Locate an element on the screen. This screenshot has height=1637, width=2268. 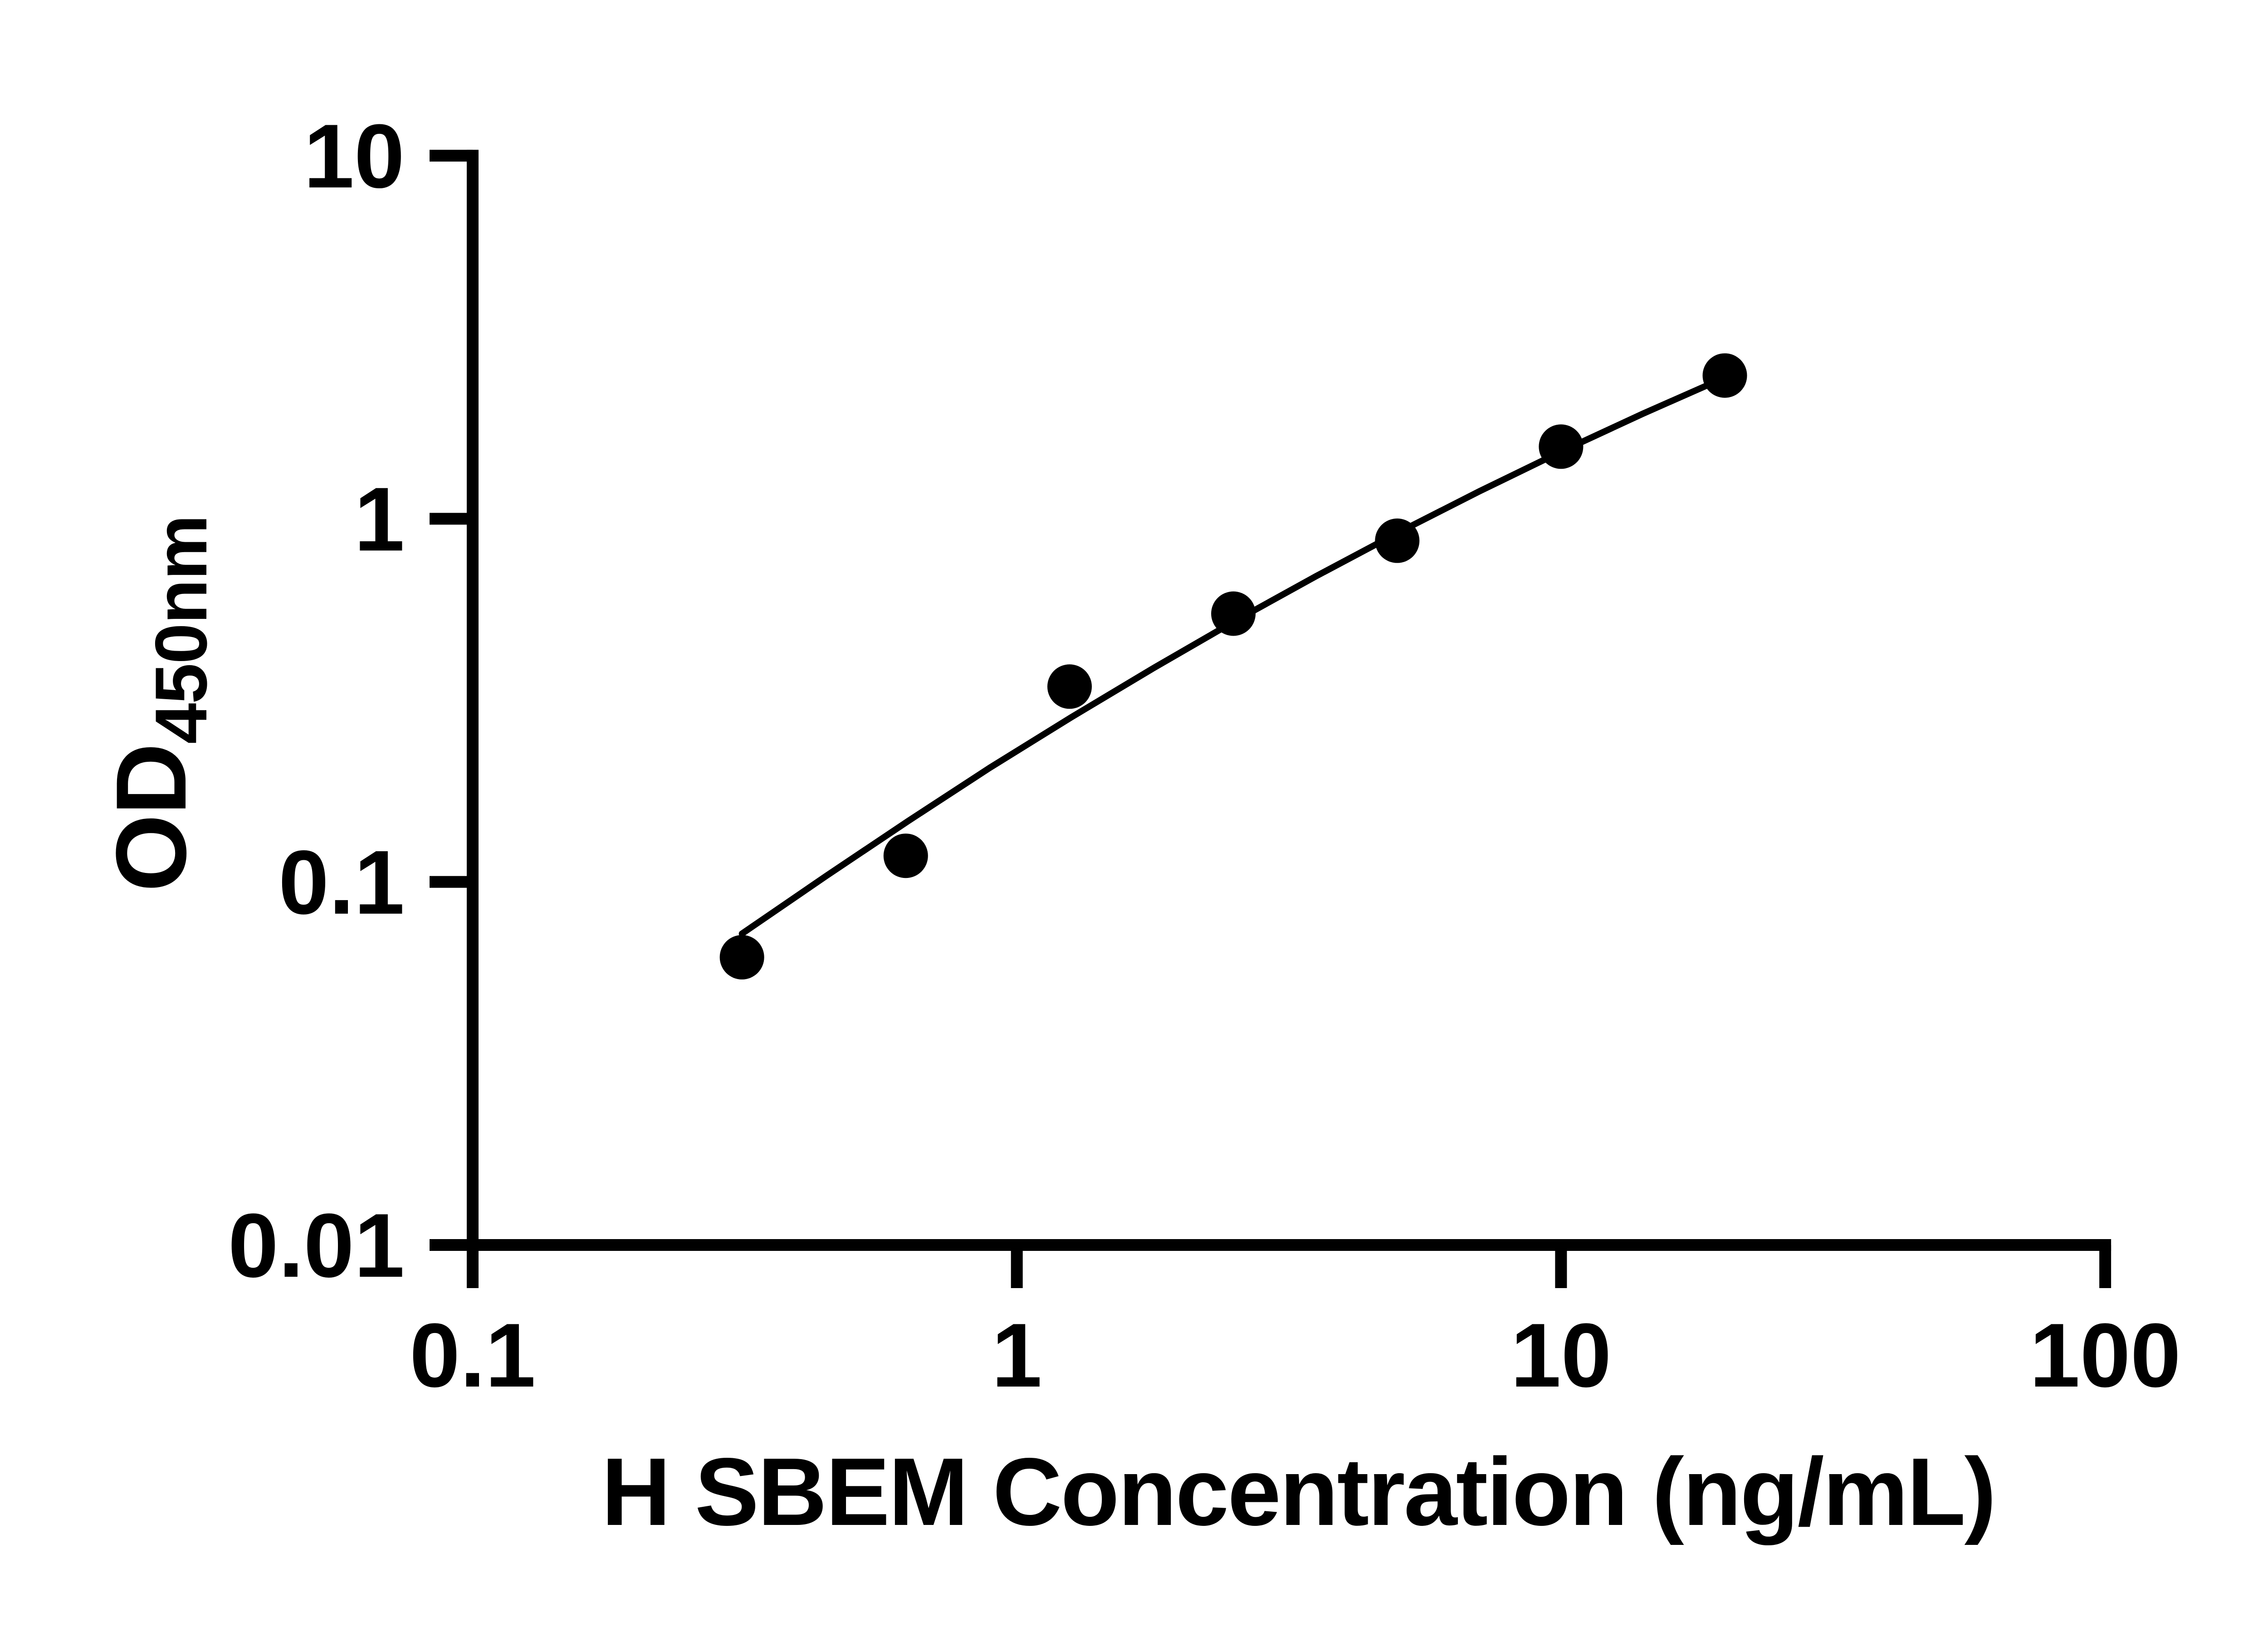
x-tick-label: 10 is located at coordinates (1560, 1355).